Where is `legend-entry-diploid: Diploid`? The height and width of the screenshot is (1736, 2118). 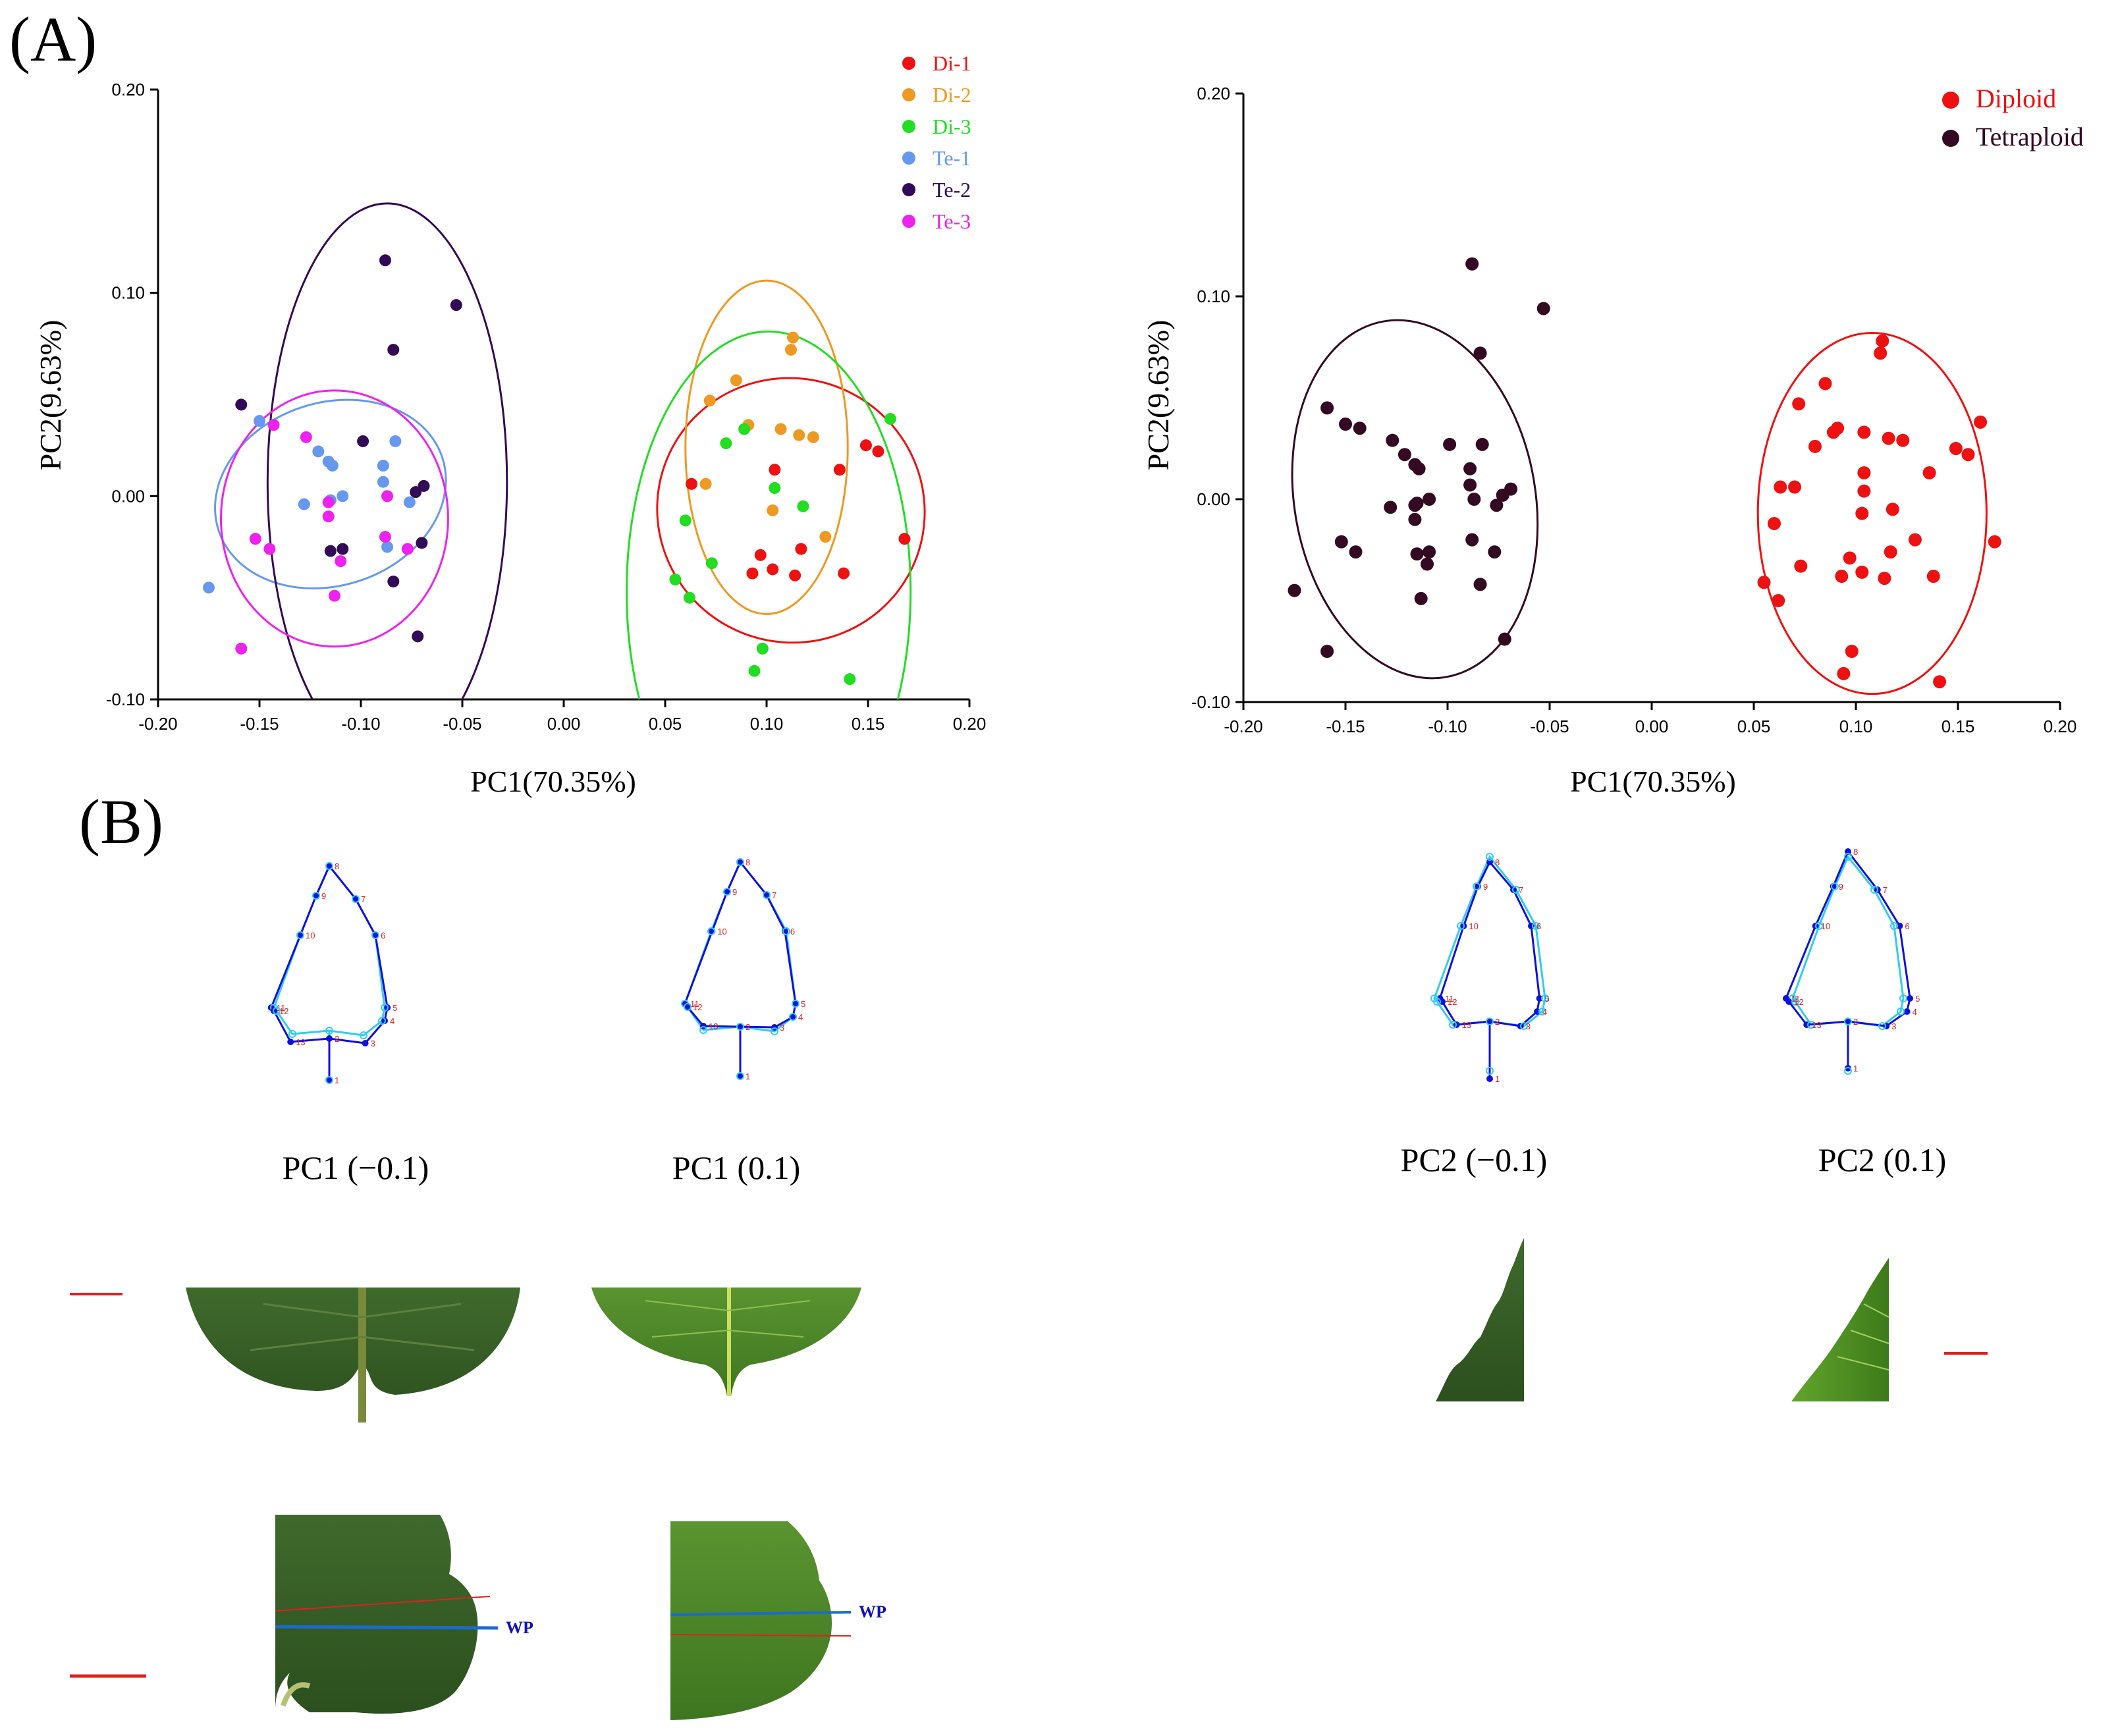
legend-entry-diploid: Diploid is located at coordinates (2016, 99).